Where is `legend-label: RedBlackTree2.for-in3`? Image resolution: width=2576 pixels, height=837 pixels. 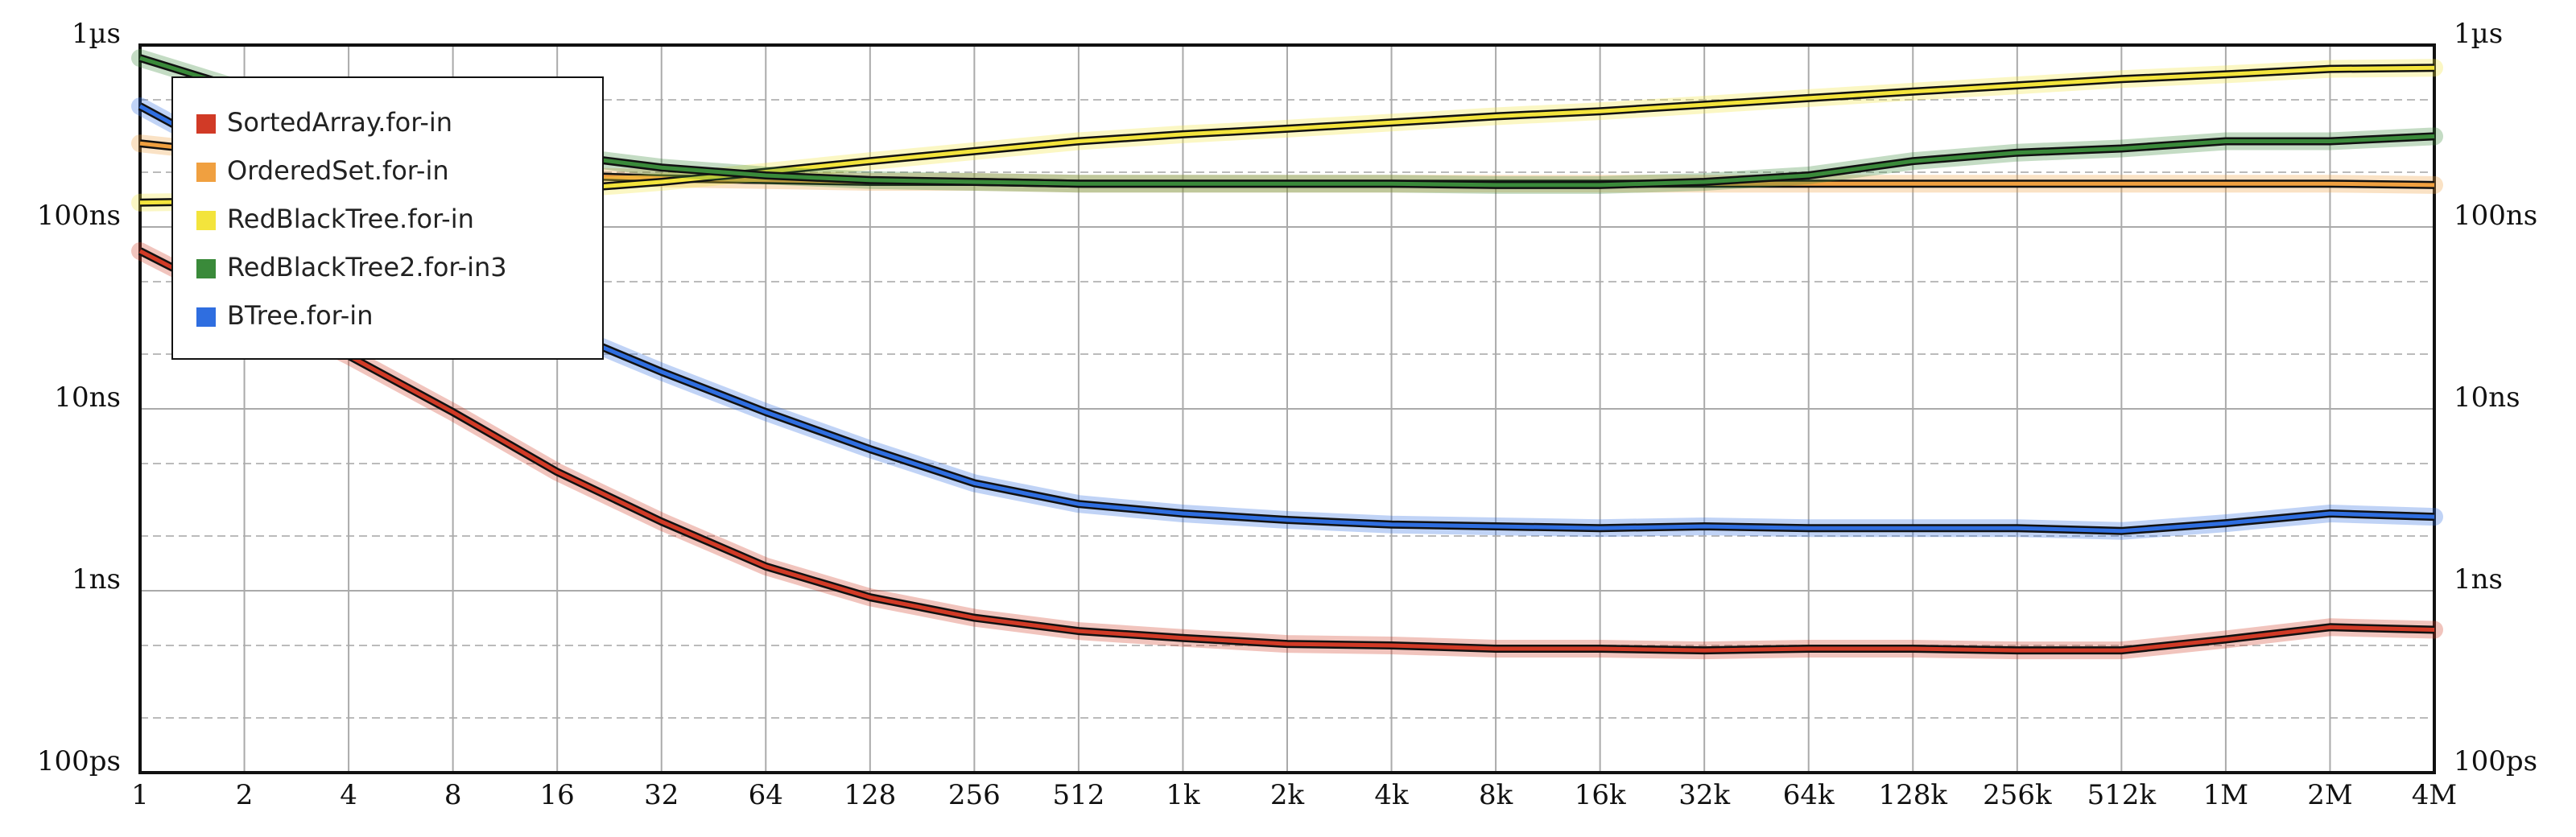 legend-label: RedBlackTree2.for-in3 is located at coordinates (367, 267).